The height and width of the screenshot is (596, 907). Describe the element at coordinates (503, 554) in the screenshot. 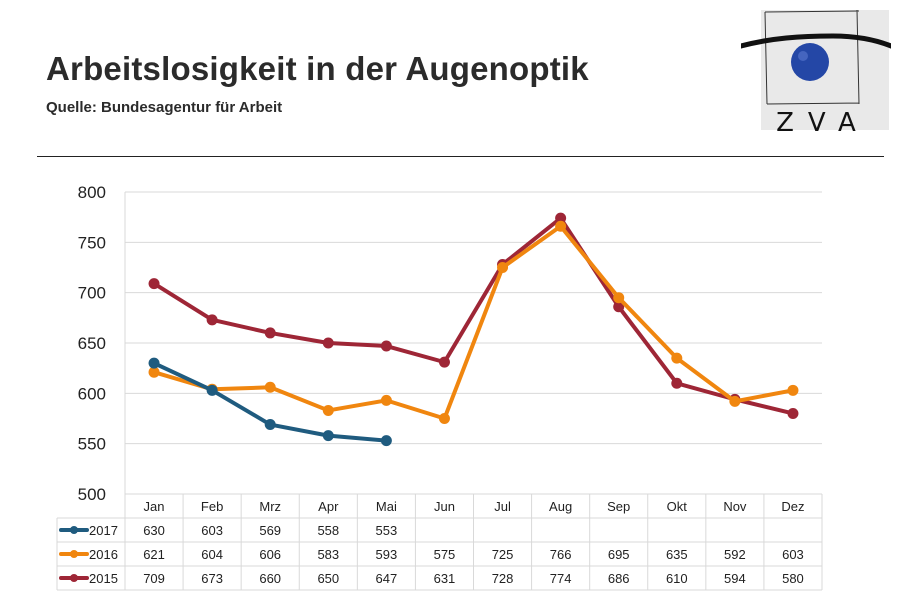

I see `table-cell-value: 725` at that location.